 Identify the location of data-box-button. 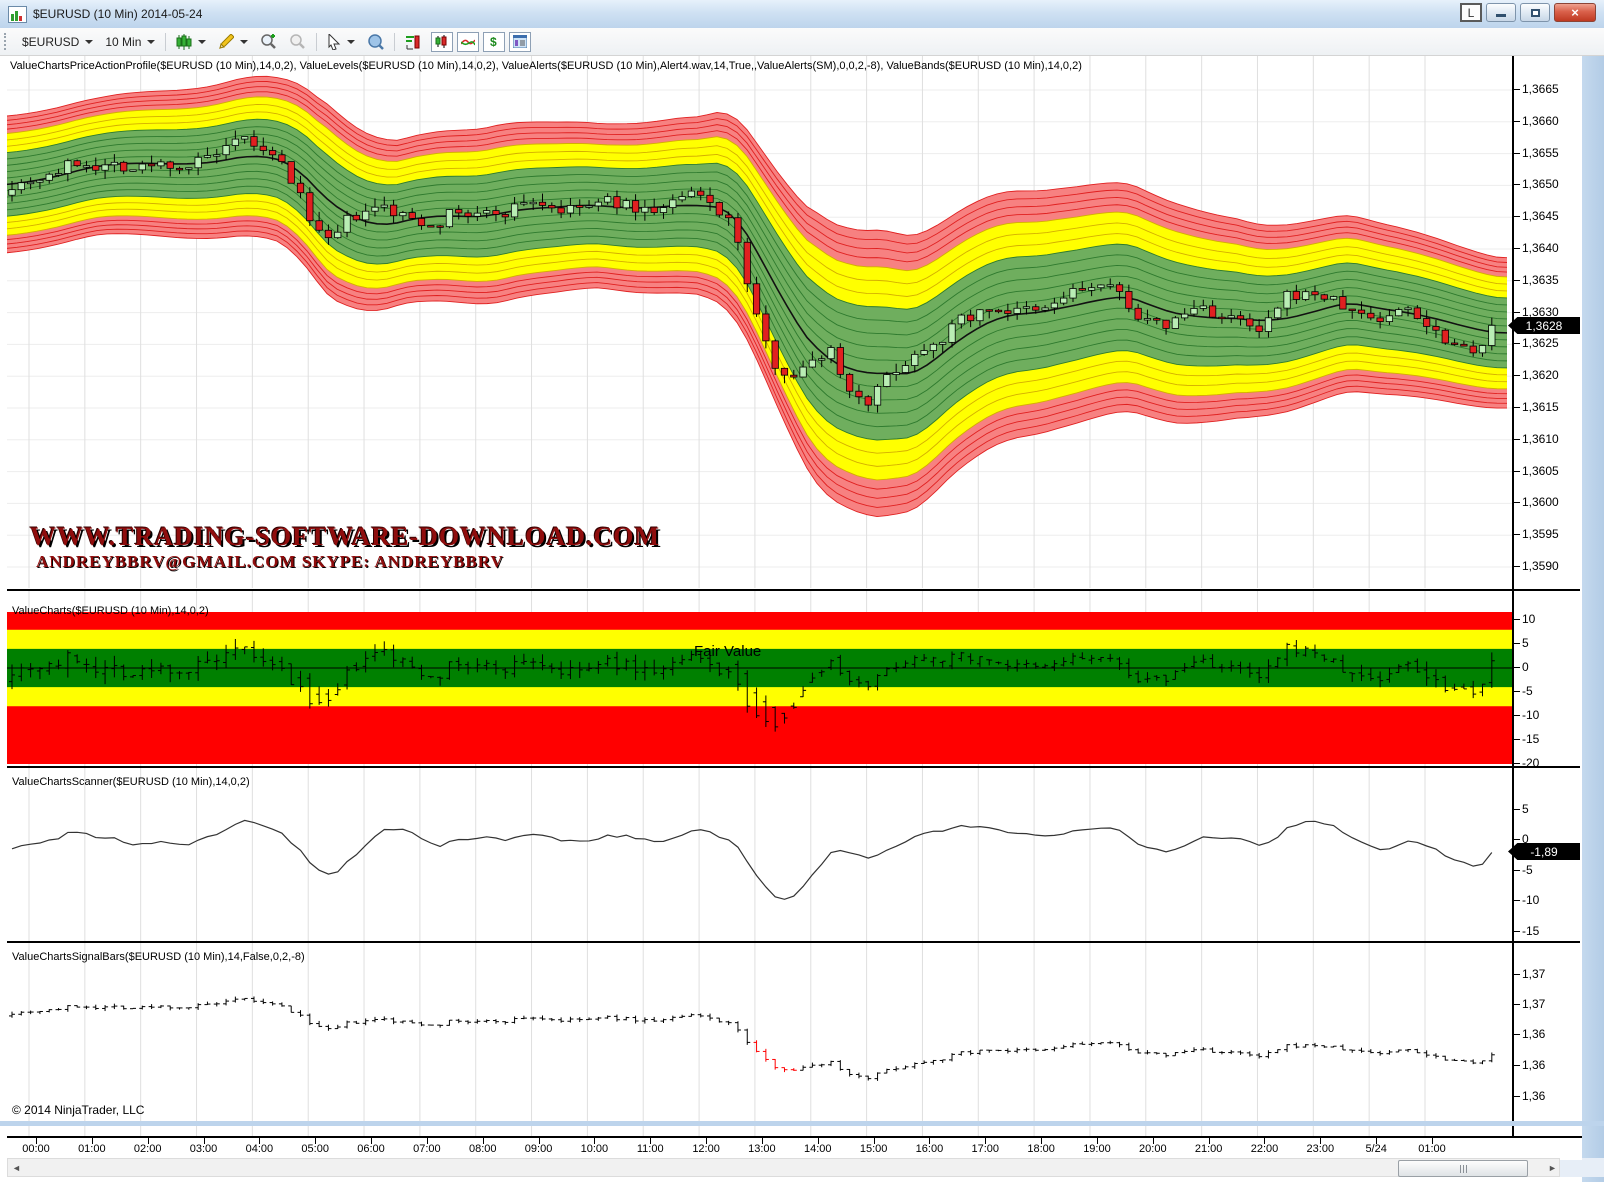
(375, 41).